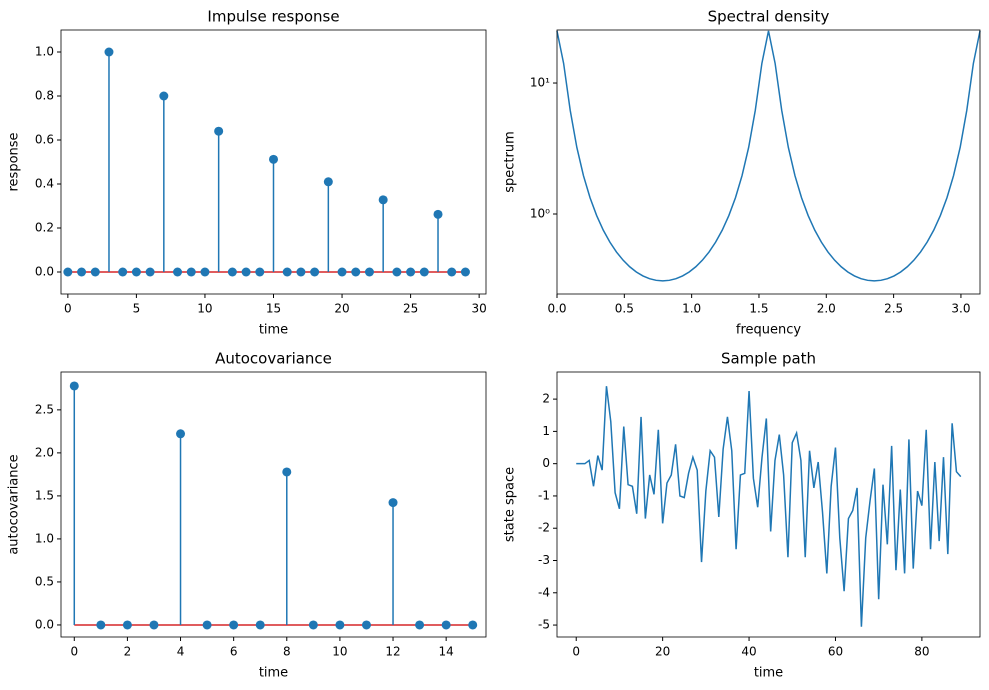  I want to click on y-tick-label: 0.4, so click(44, 184).